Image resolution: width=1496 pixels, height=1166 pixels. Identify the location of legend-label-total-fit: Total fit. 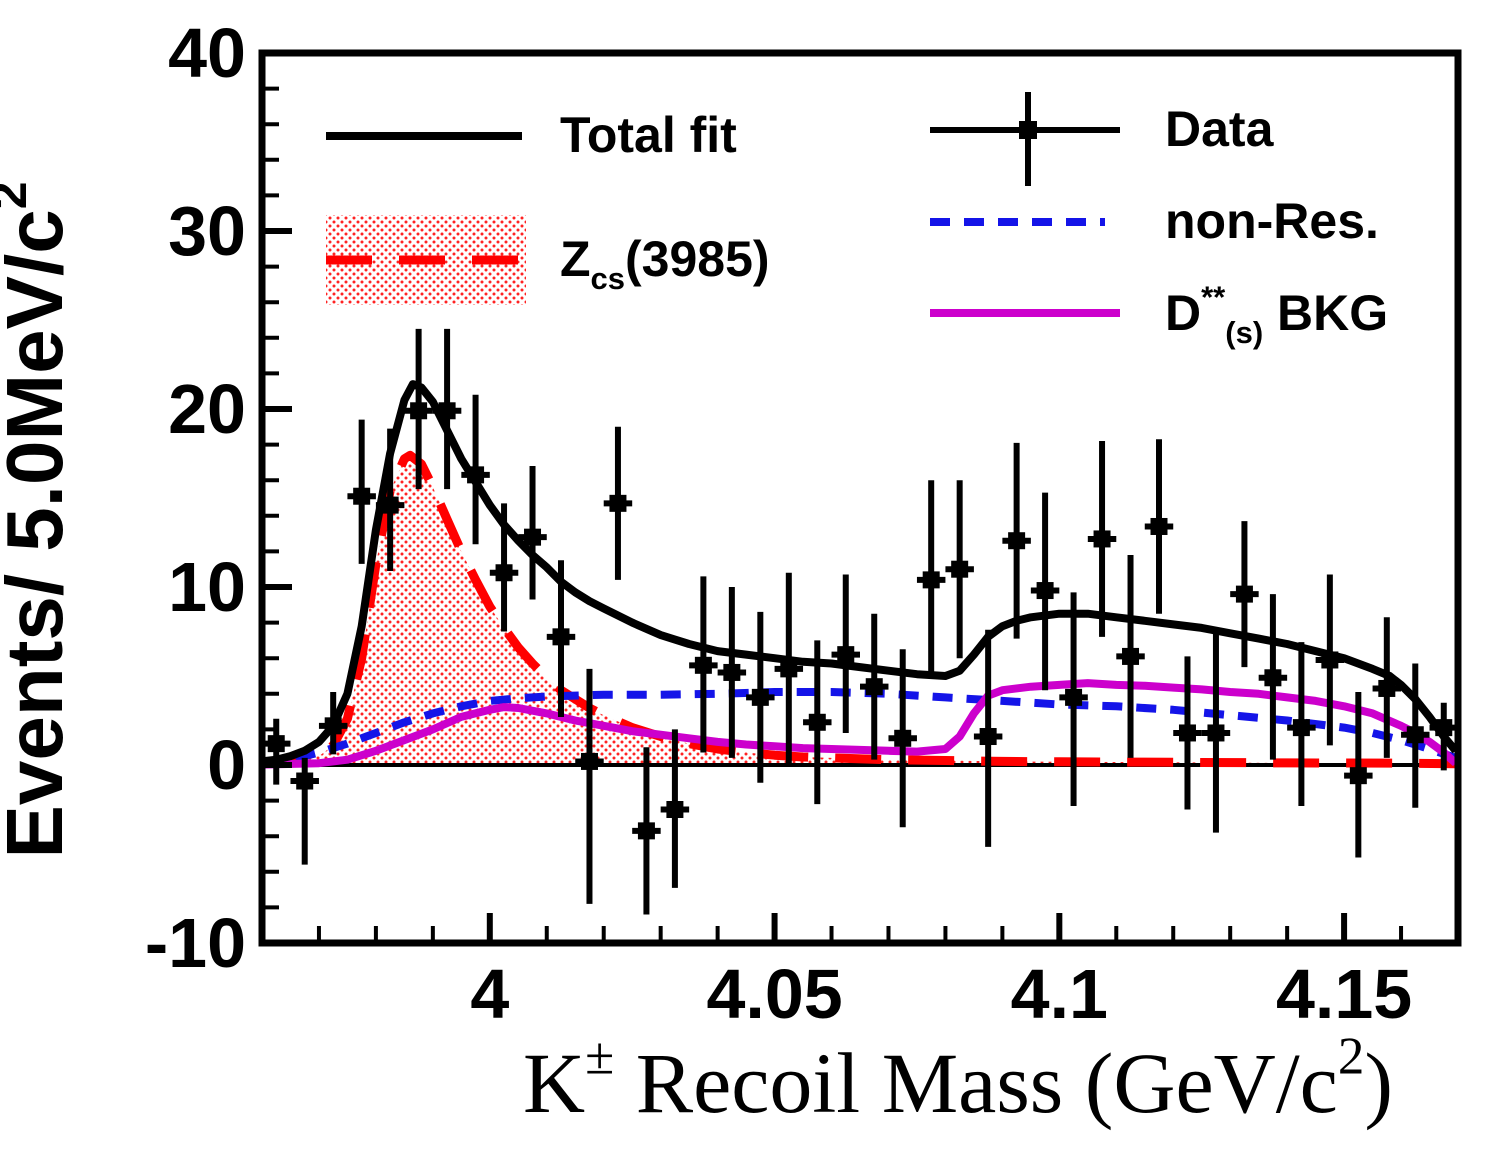
(648, 135).